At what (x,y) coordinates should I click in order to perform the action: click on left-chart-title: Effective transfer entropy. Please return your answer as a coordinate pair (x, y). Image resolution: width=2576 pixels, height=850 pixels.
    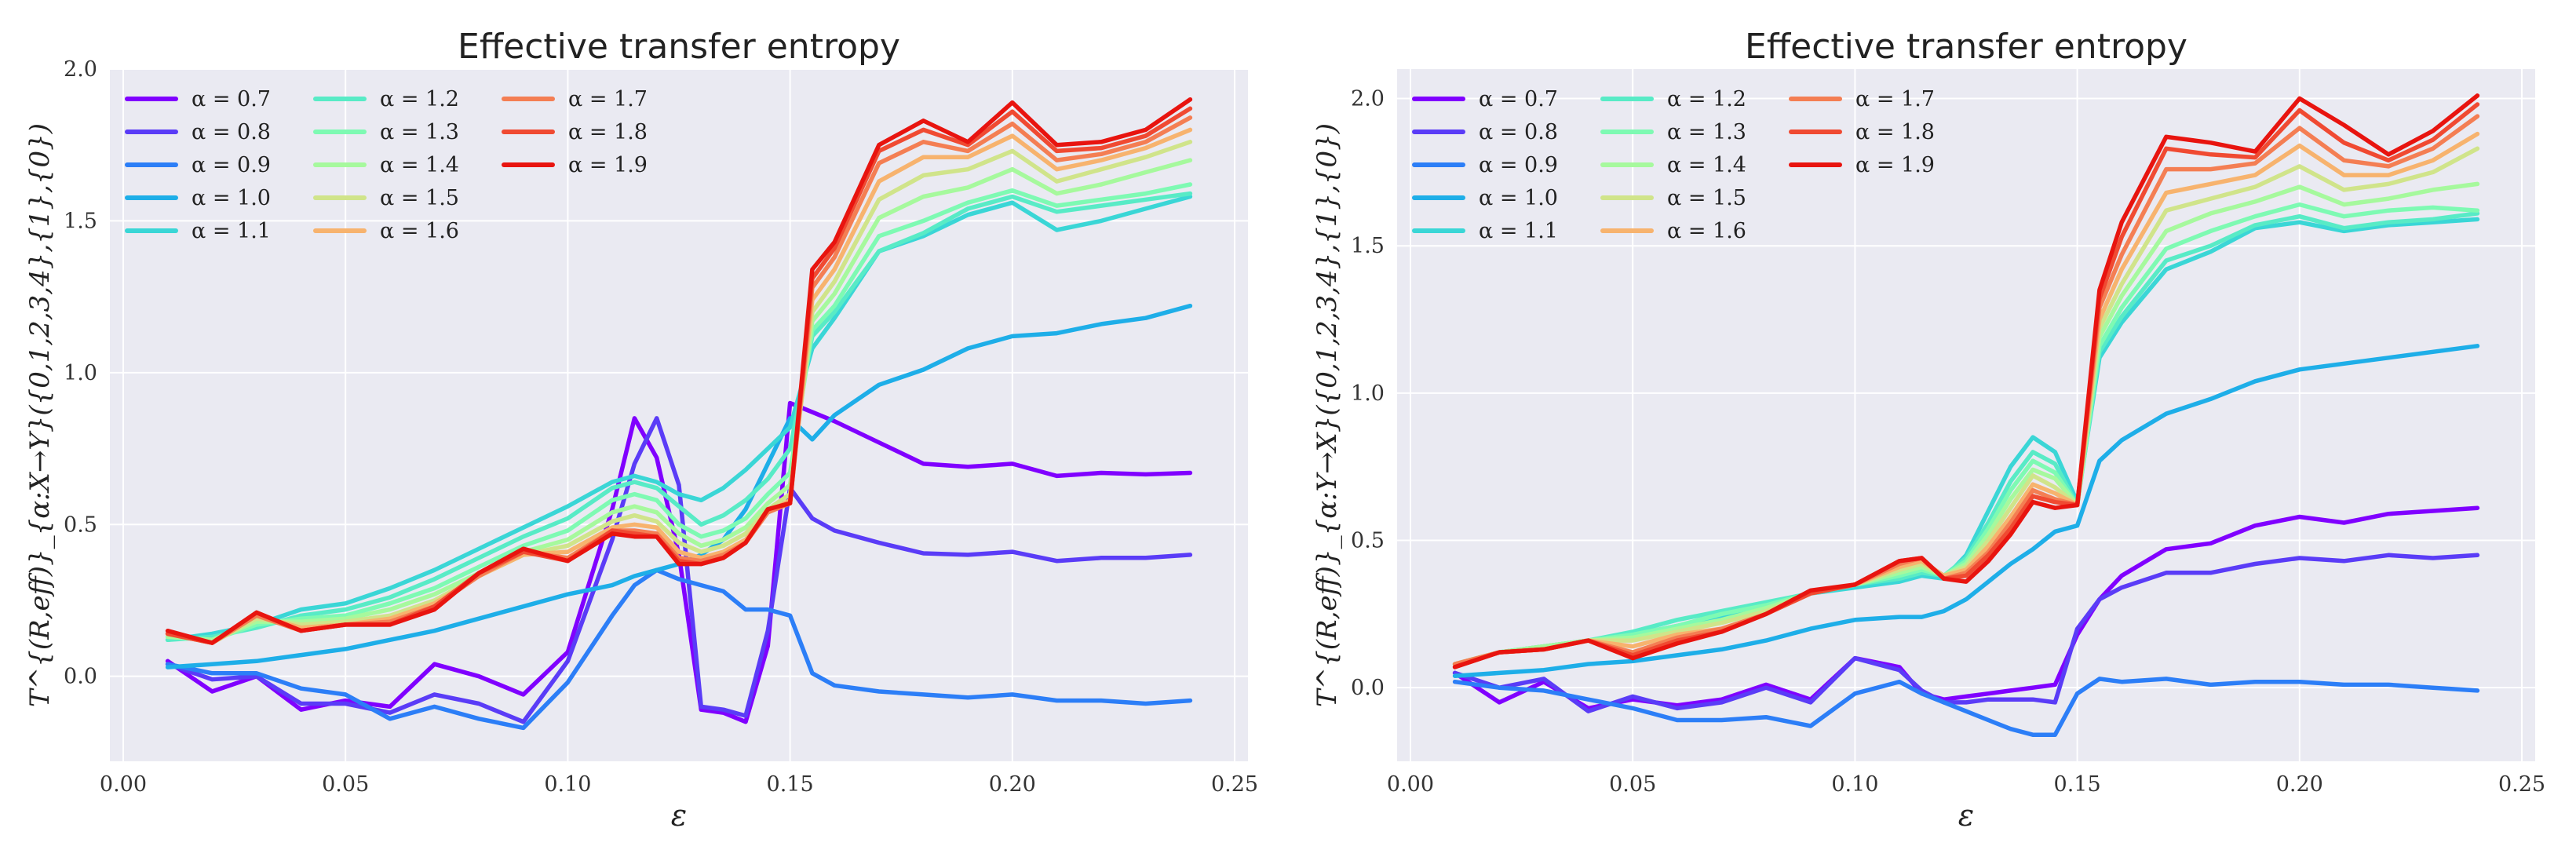
    Looking at the image, I should click on (679, 47).